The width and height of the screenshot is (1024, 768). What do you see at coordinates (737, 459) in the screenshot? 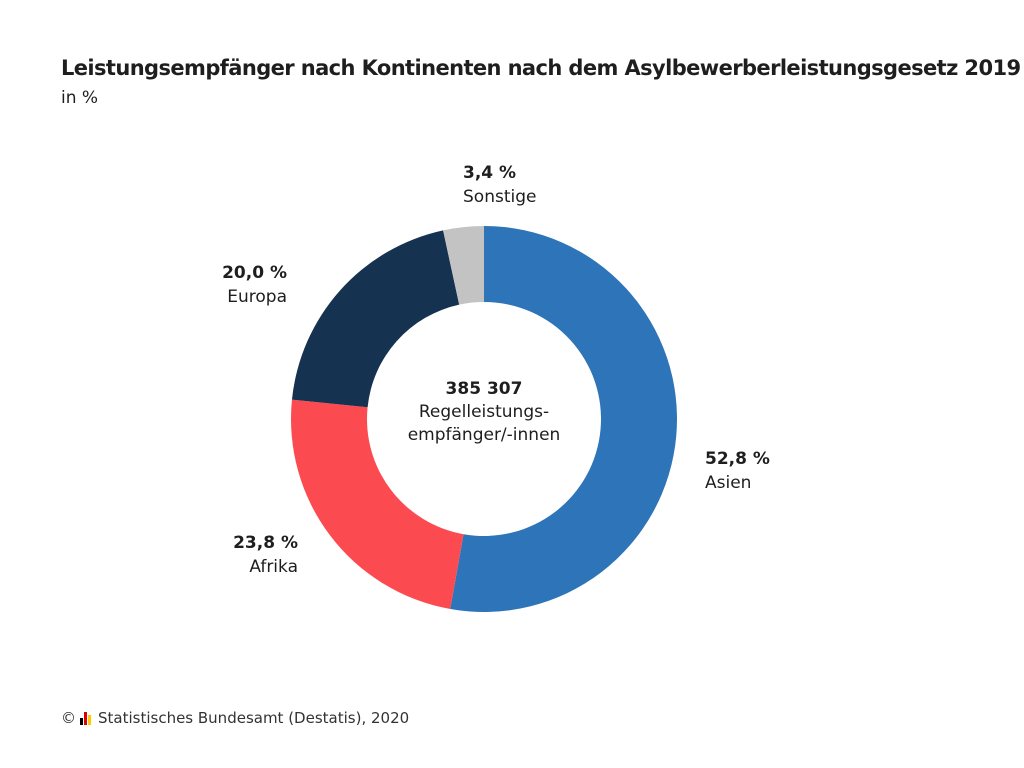
I see `label-asien-value: 52,8 %` at bounding box center [737, 459].